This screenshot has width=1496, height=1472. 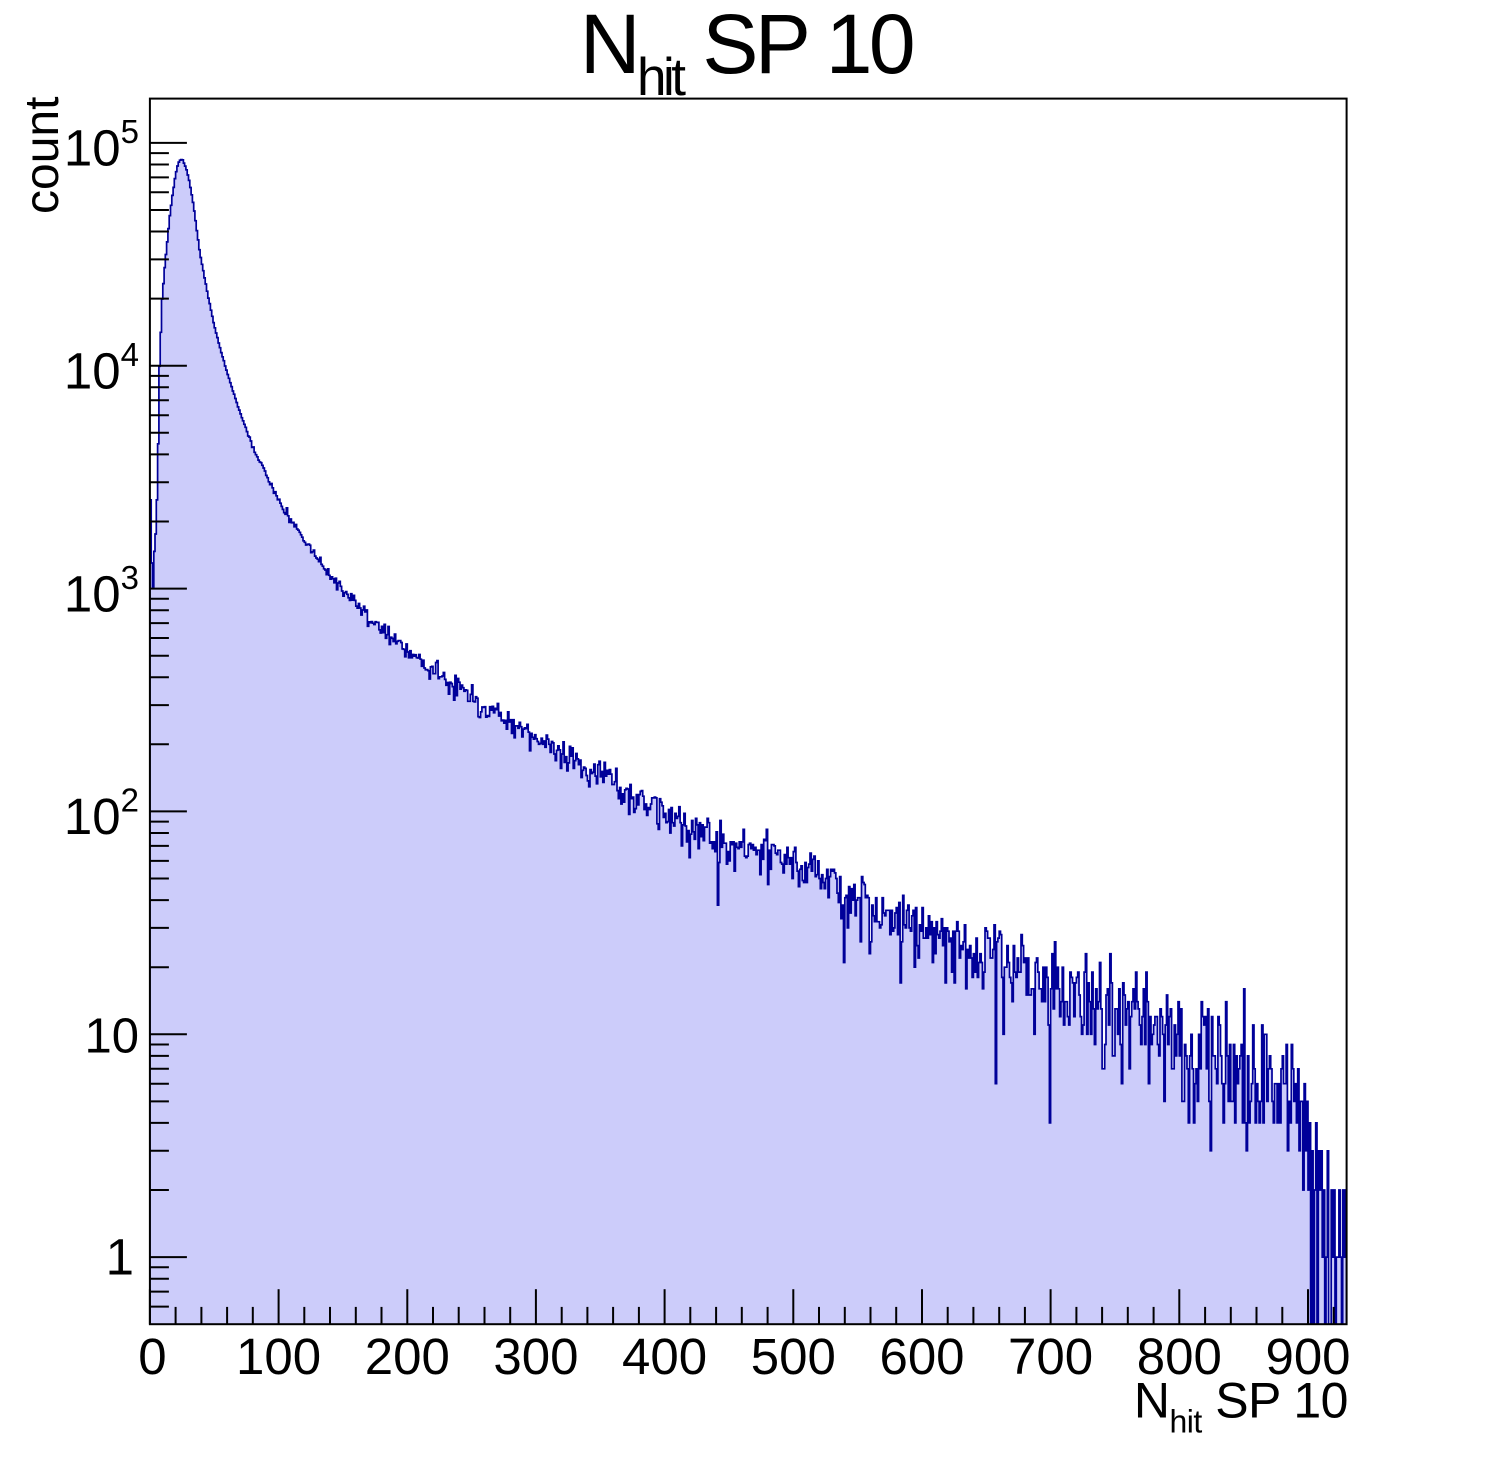 I want to click on svg-text: 0, so click(x=152, y=1356).